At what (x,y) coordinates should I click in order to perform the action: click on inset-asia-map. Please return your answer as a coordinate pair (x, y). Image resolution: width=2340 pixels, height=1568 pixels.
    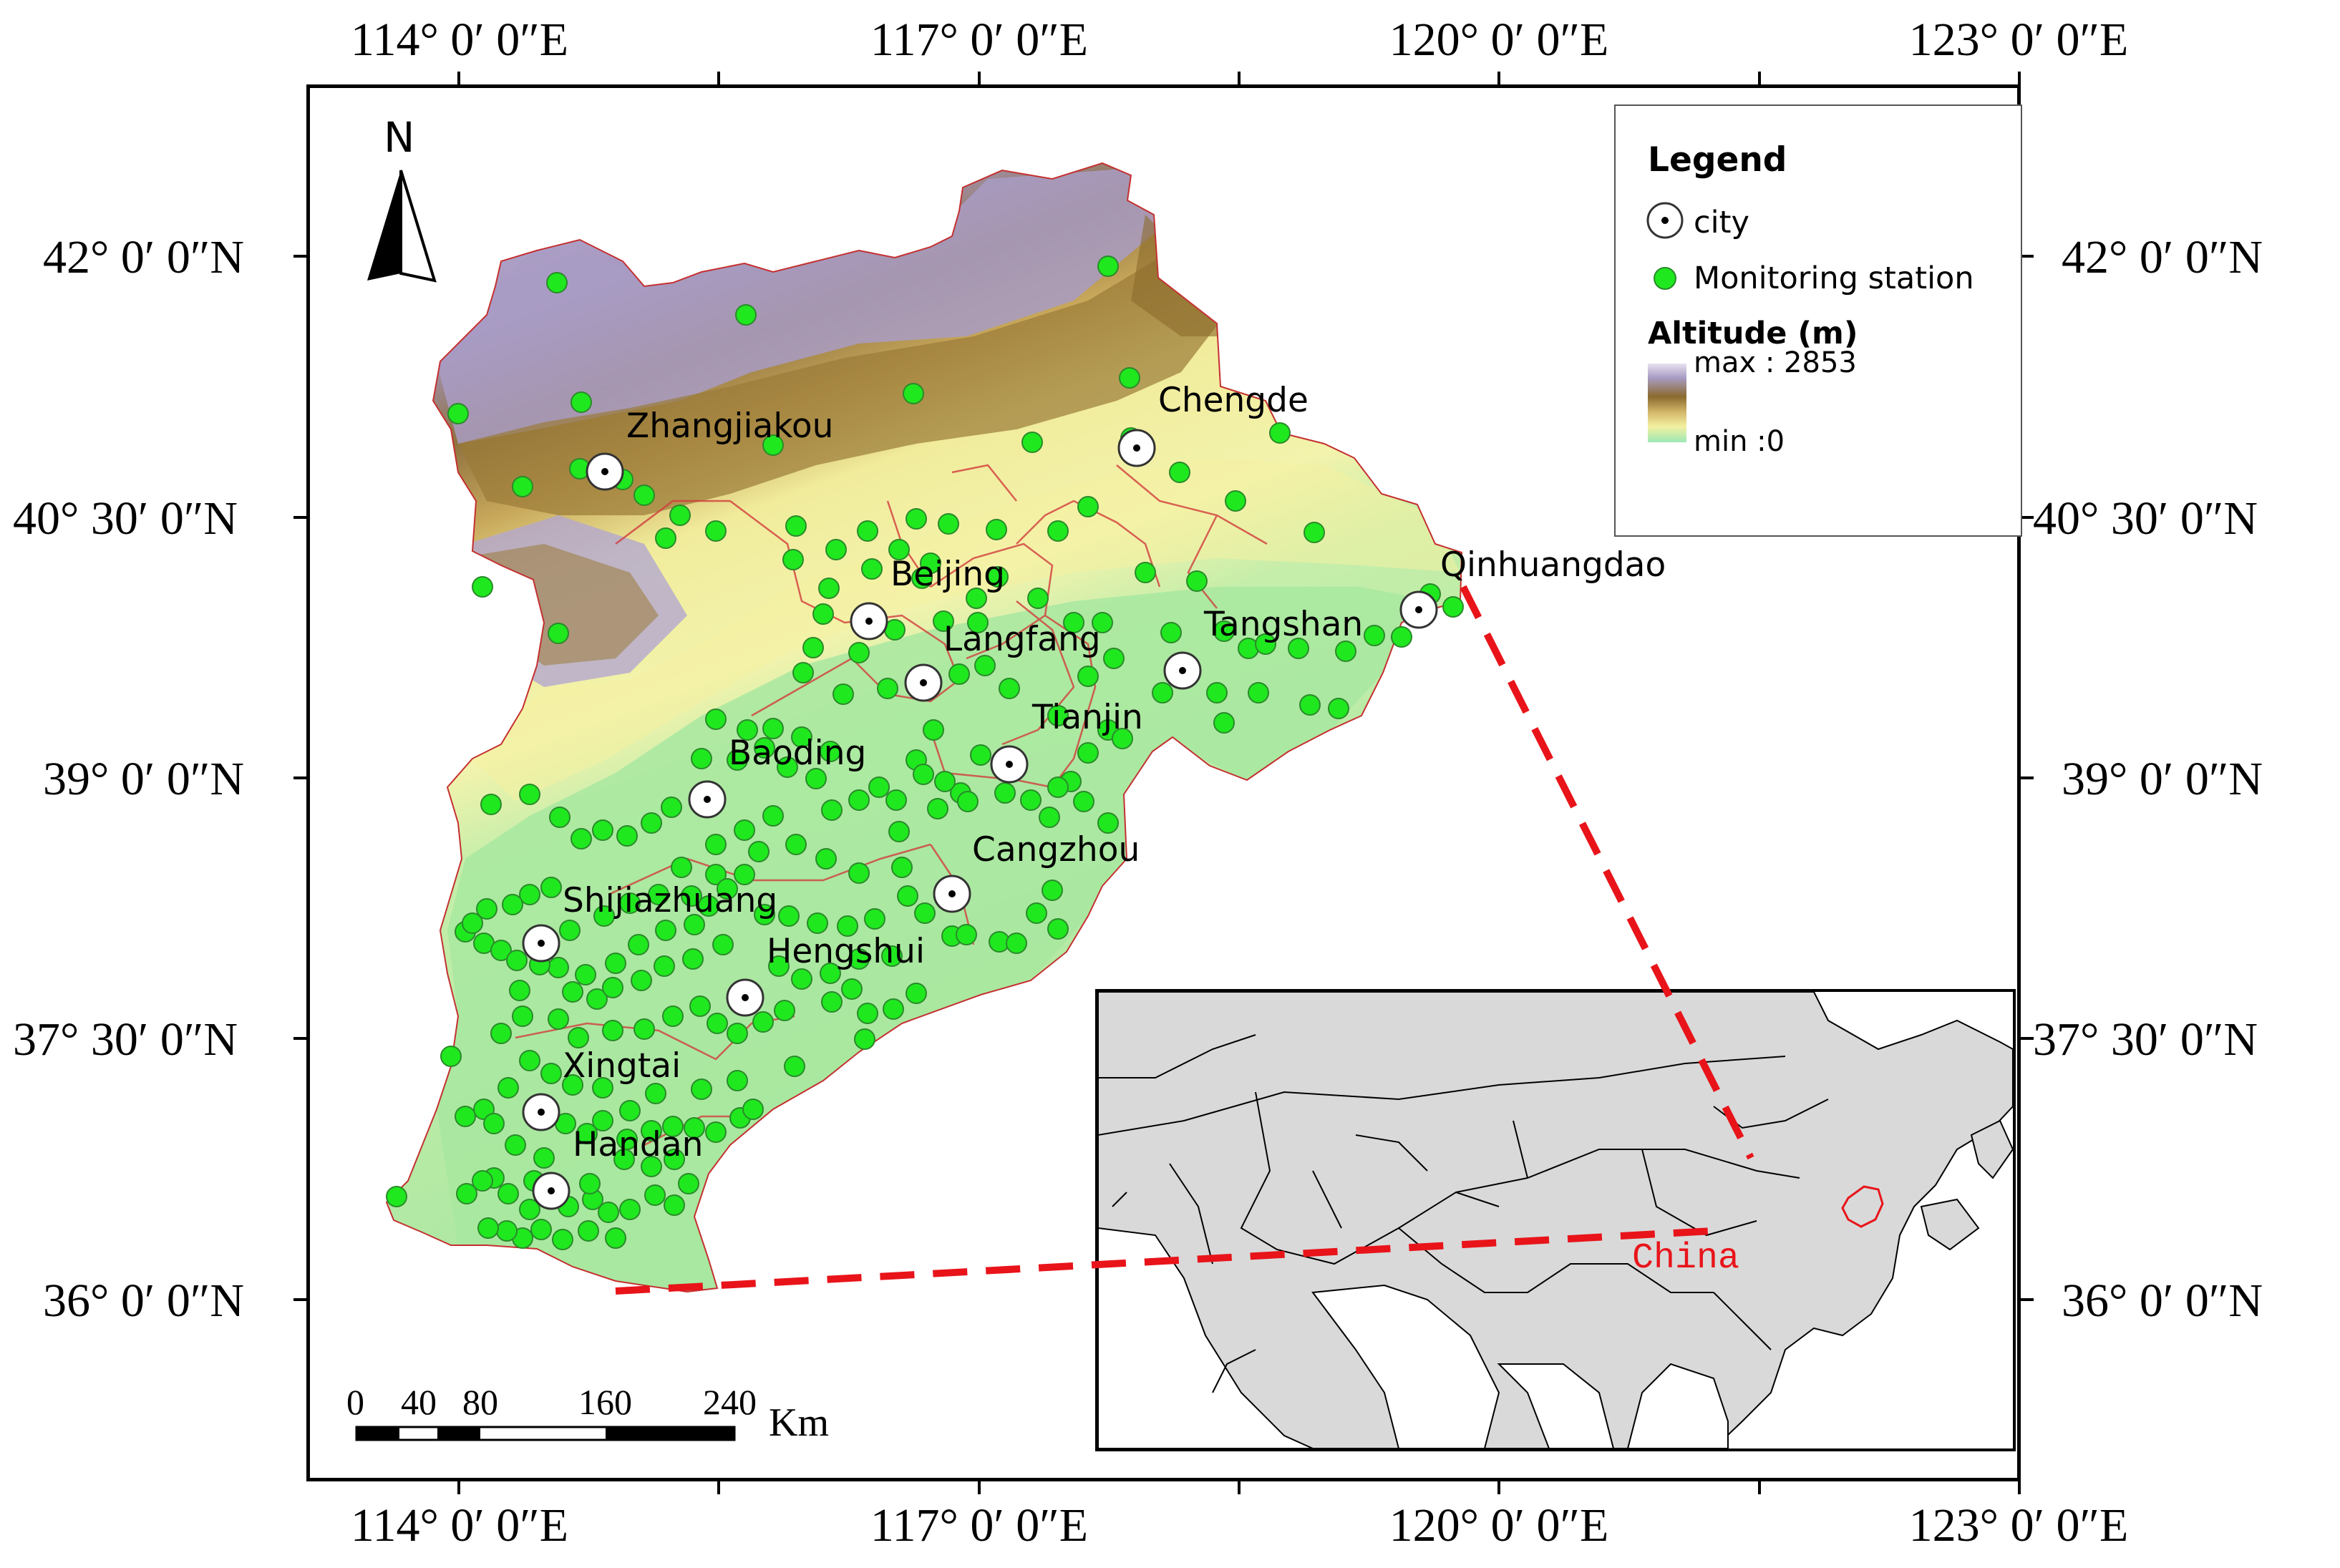
    Looking at the image, I should click on (1555, 1220).